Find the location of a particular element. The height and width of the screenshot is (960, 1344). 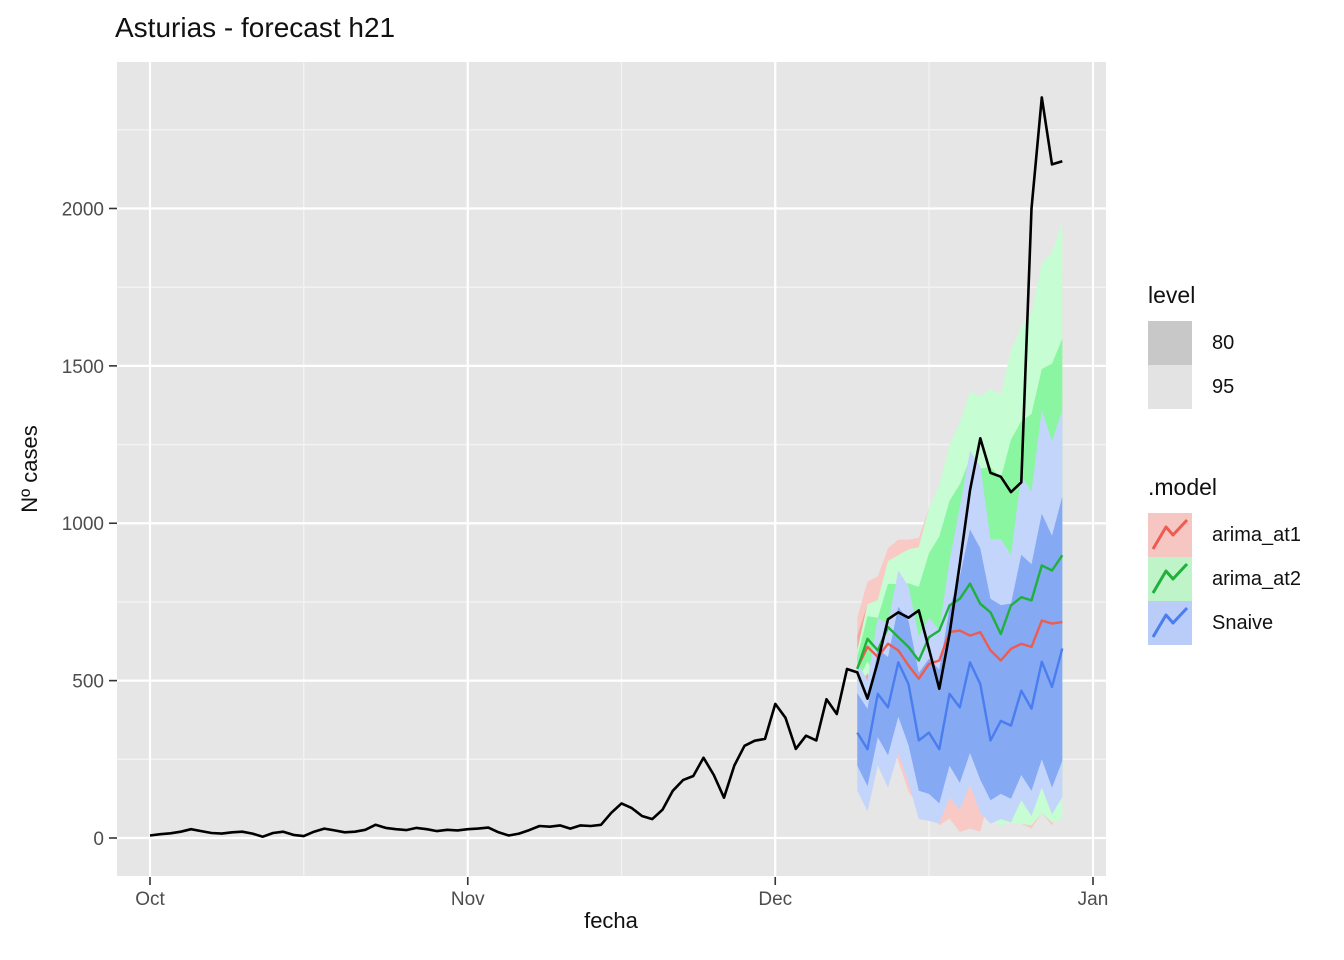

legend-item-arima-at1: arima_at1 is located at coordinates (1224, 535).